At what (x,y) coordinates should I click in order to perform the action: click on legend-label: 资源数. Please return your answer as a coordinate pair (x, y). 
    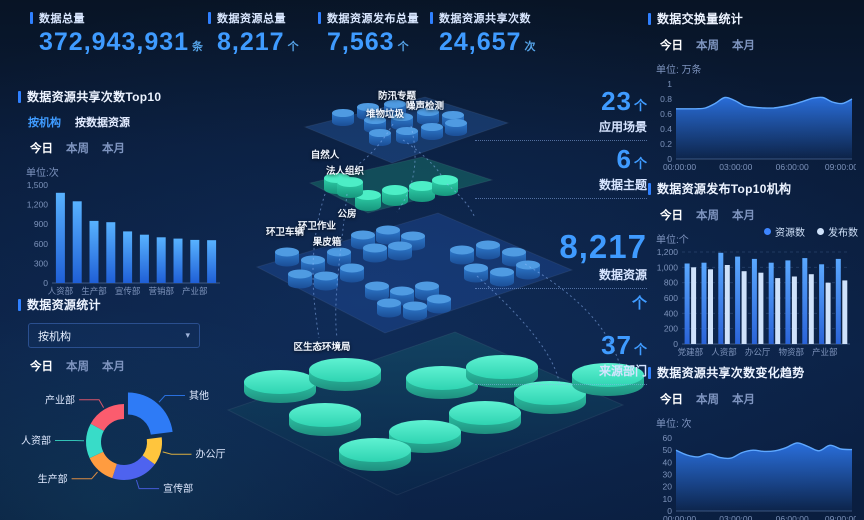
    Looking at the image, I should click on (790, 233).